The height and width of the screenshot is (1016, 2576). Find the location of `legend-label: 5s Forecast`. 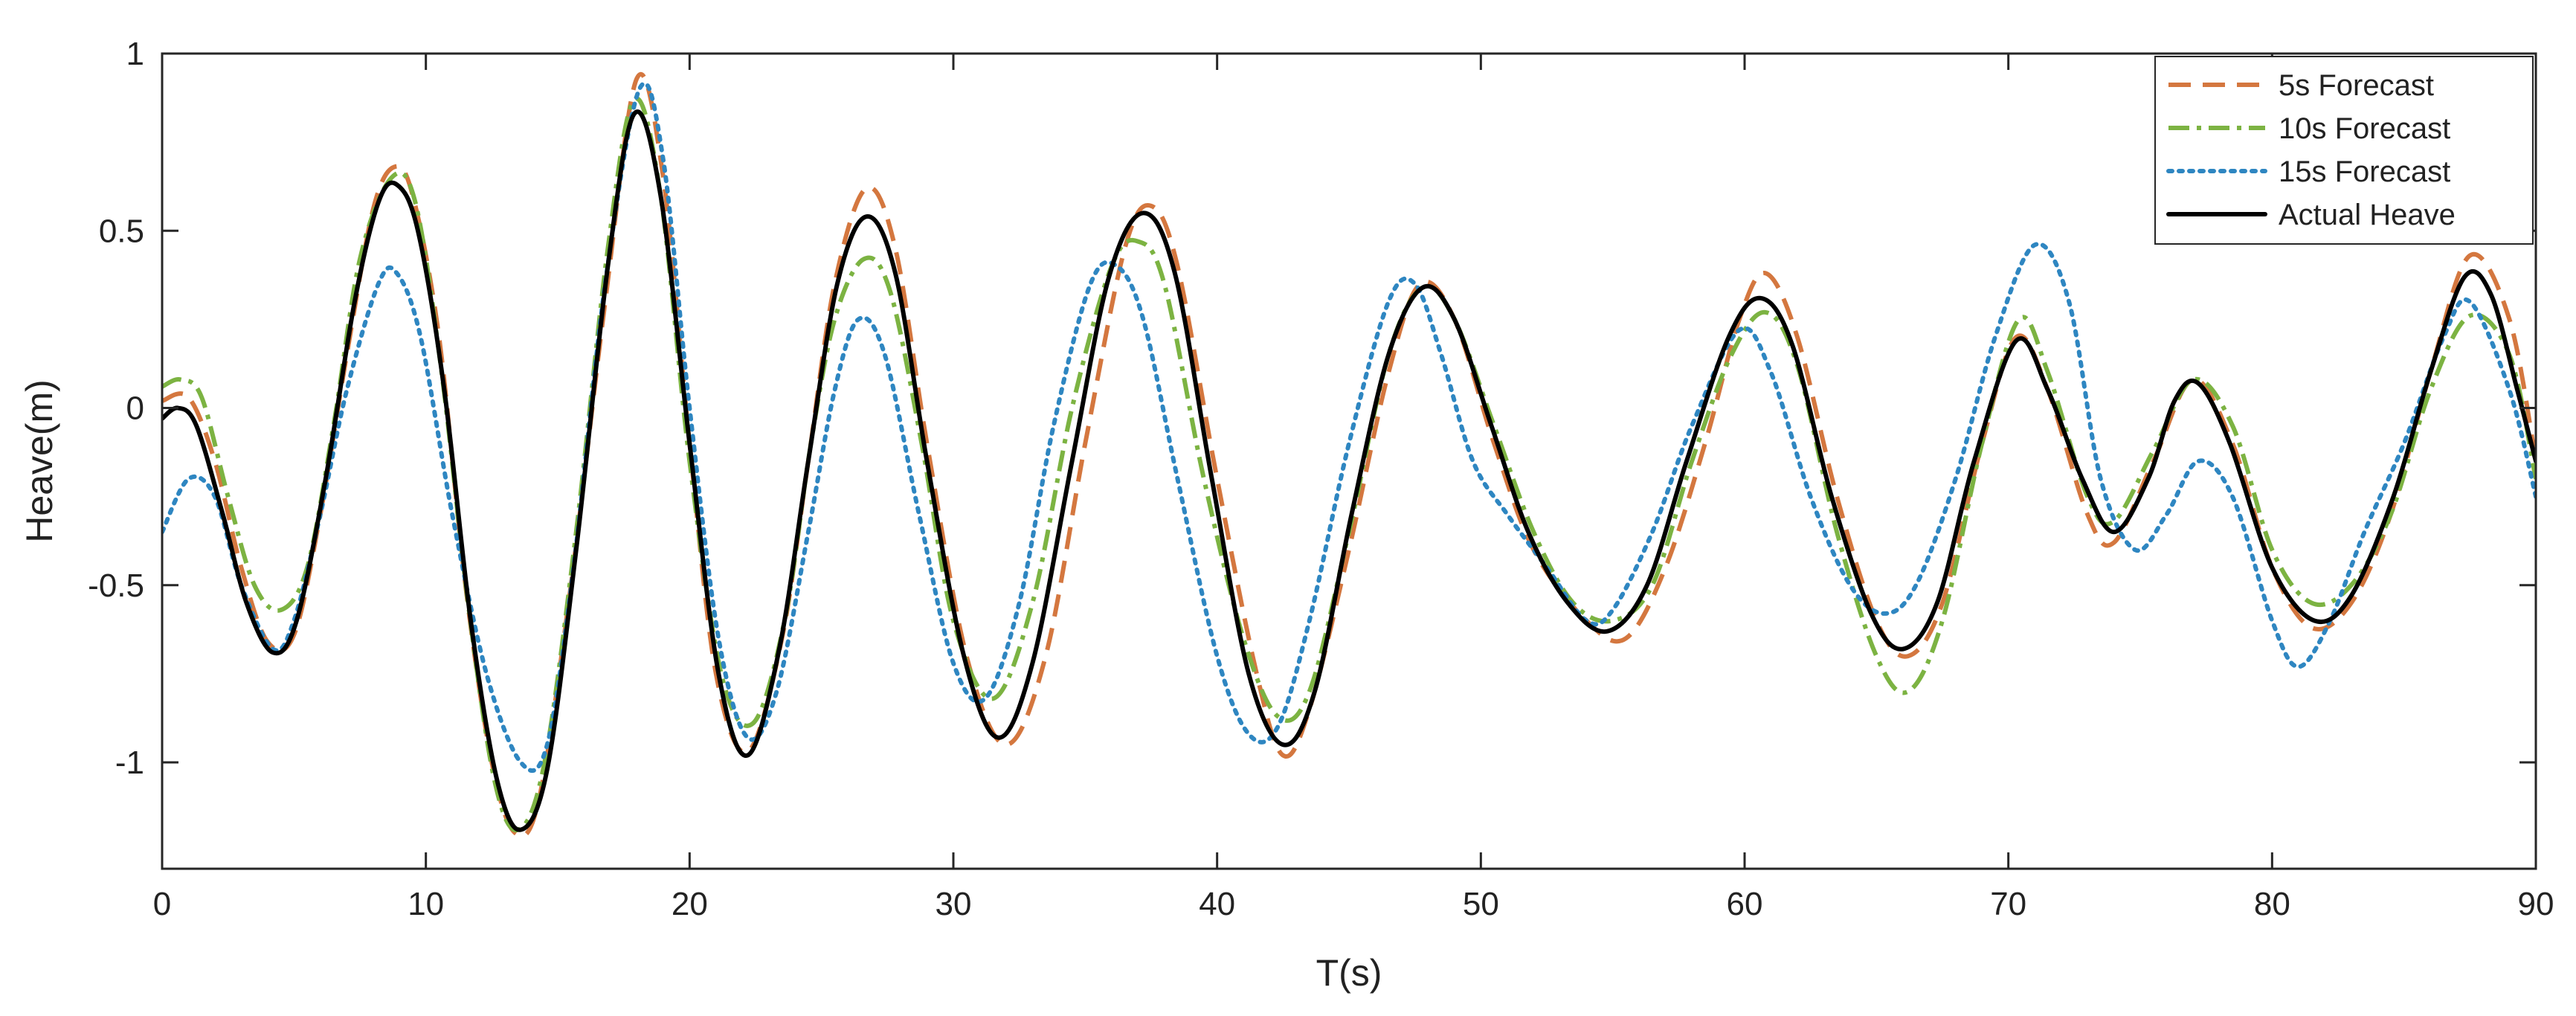

legend-label: 5s Forecast is located at coordinates (2356, 86).